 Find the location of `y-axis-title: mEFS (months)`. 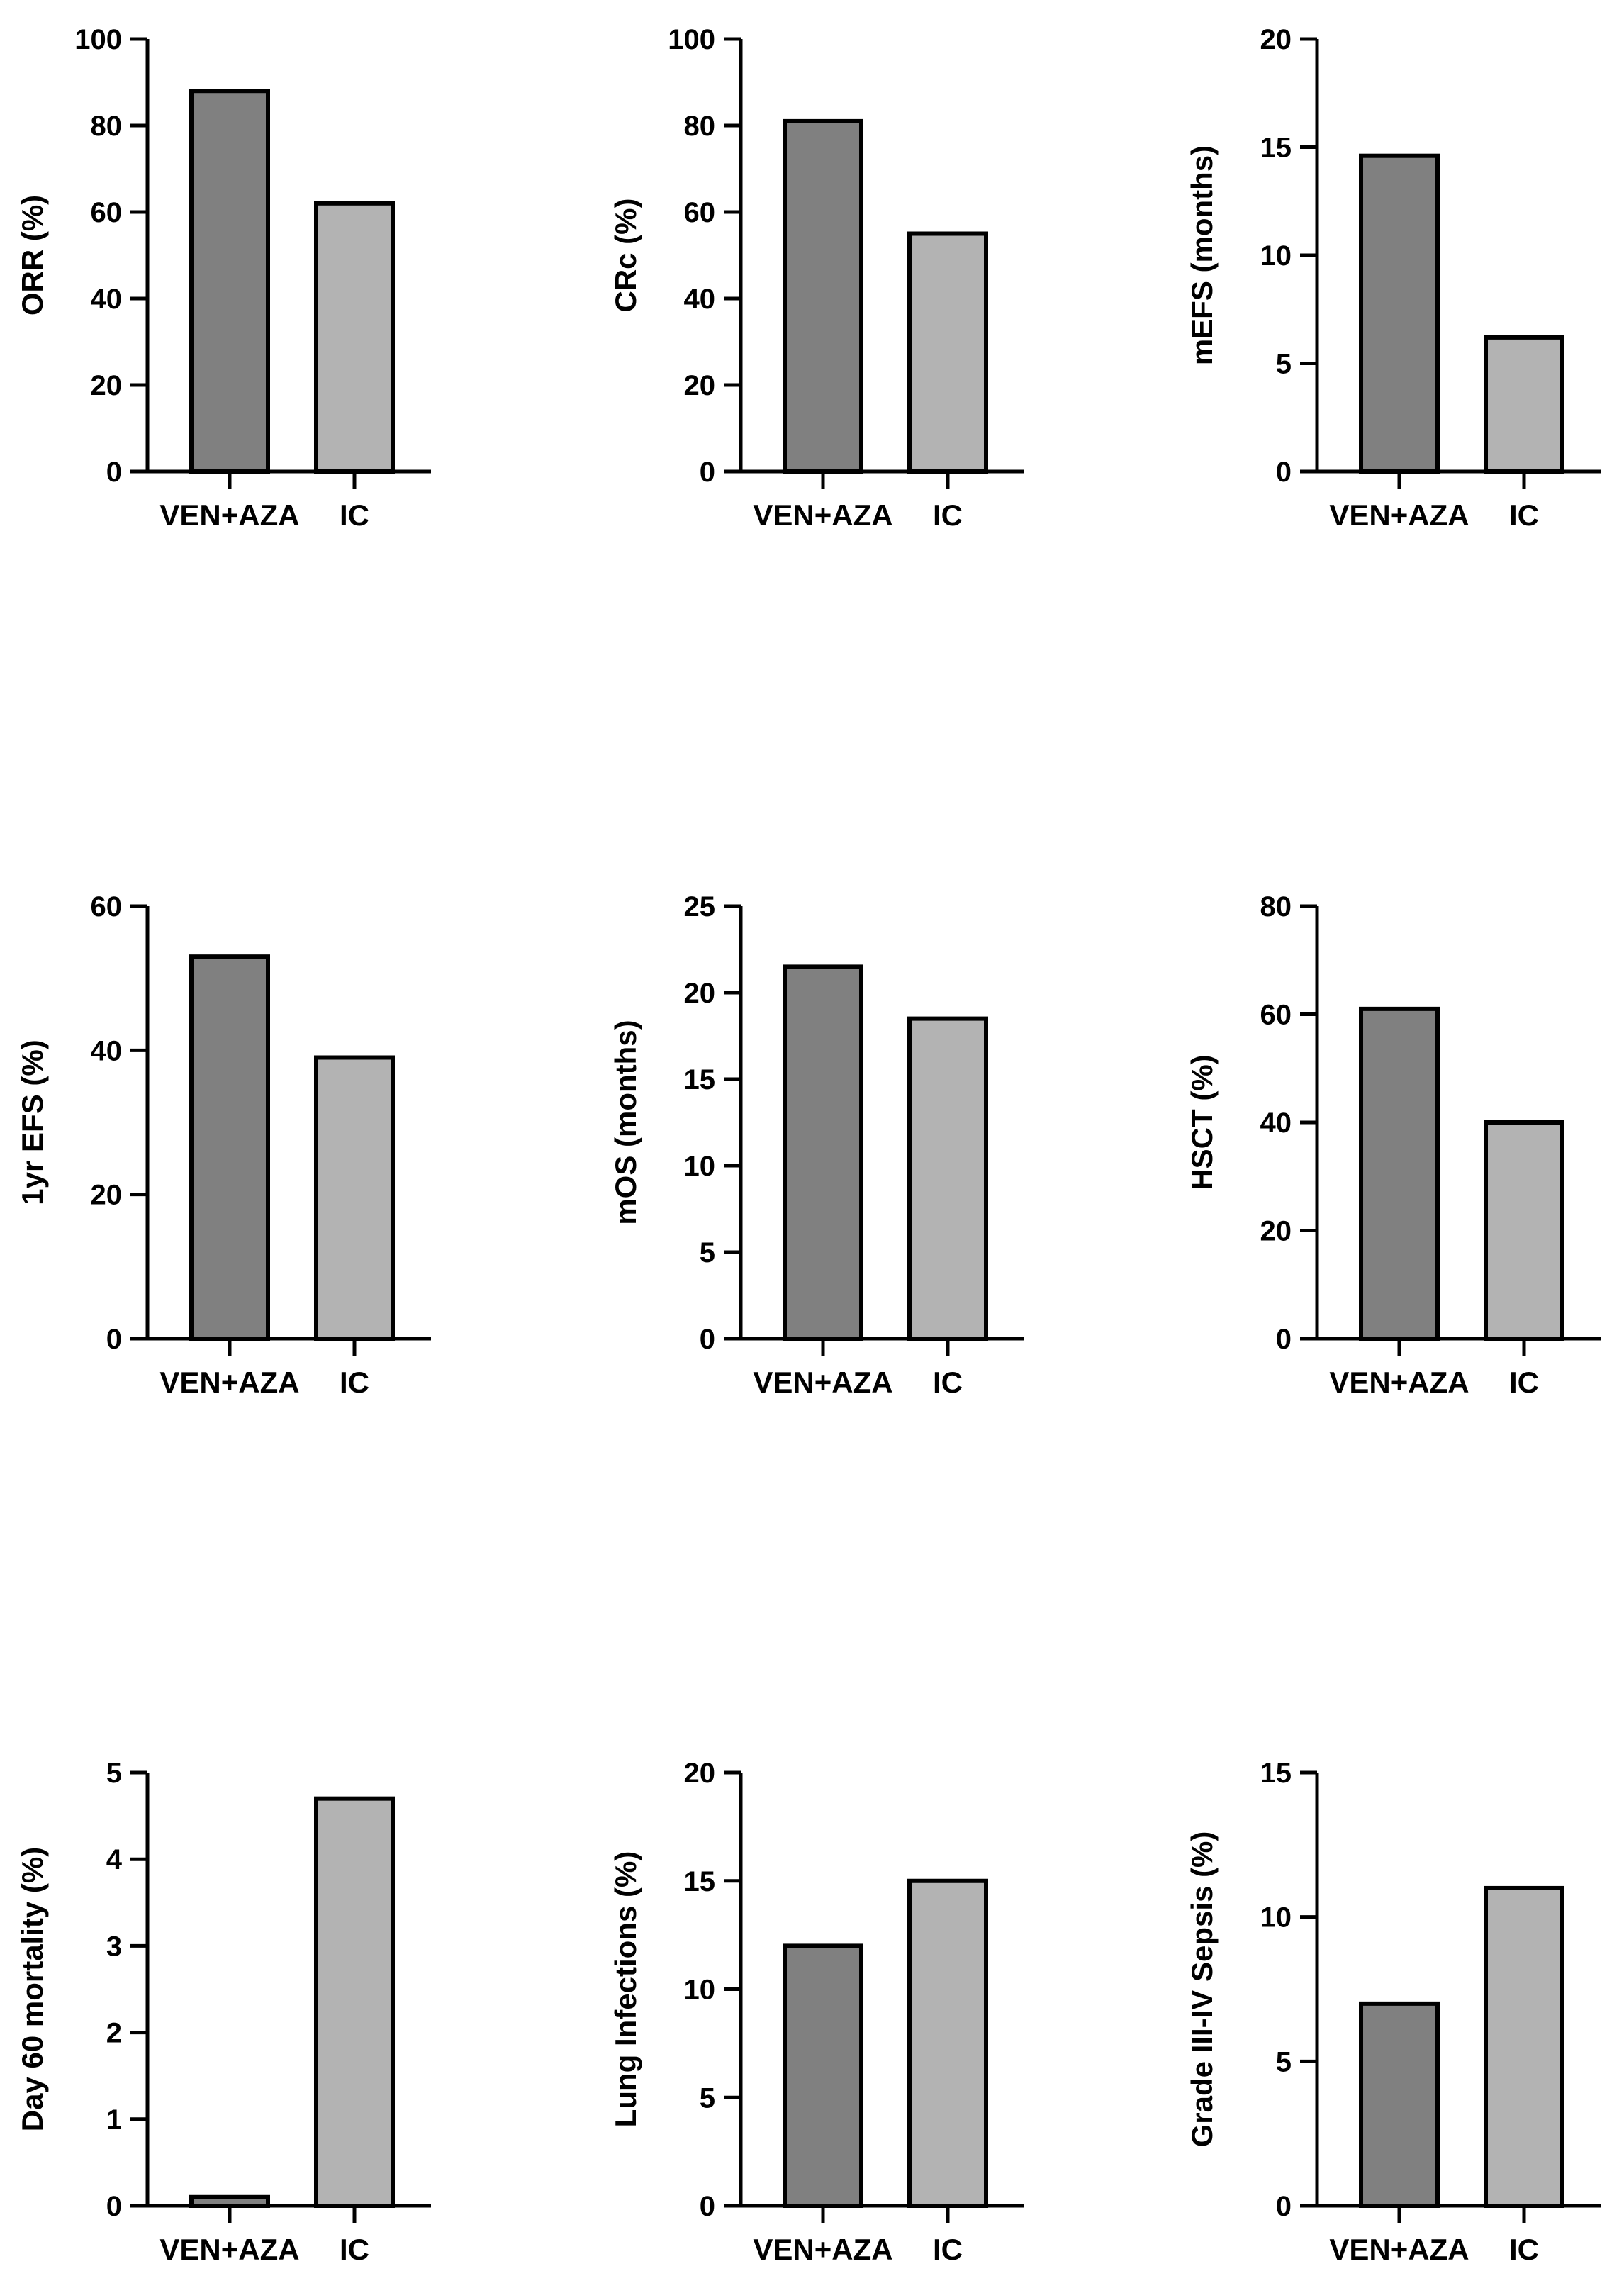

y-axis-title: mEFS (months) is located at coordinates (1202, 255).